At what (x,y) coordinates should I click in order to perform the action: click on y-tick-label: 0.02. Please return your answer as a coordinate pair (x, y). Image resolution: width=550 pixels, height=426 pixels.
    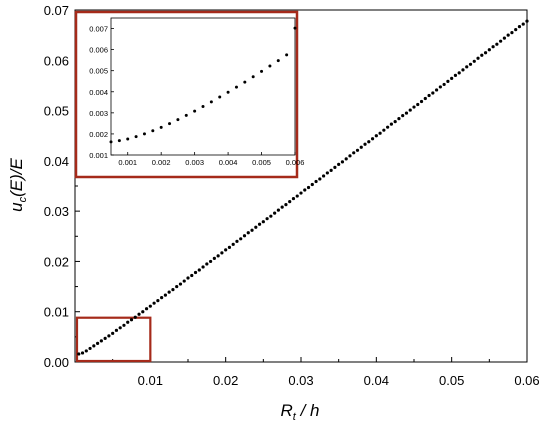
    Looking at the image, I should click on (56, 261).